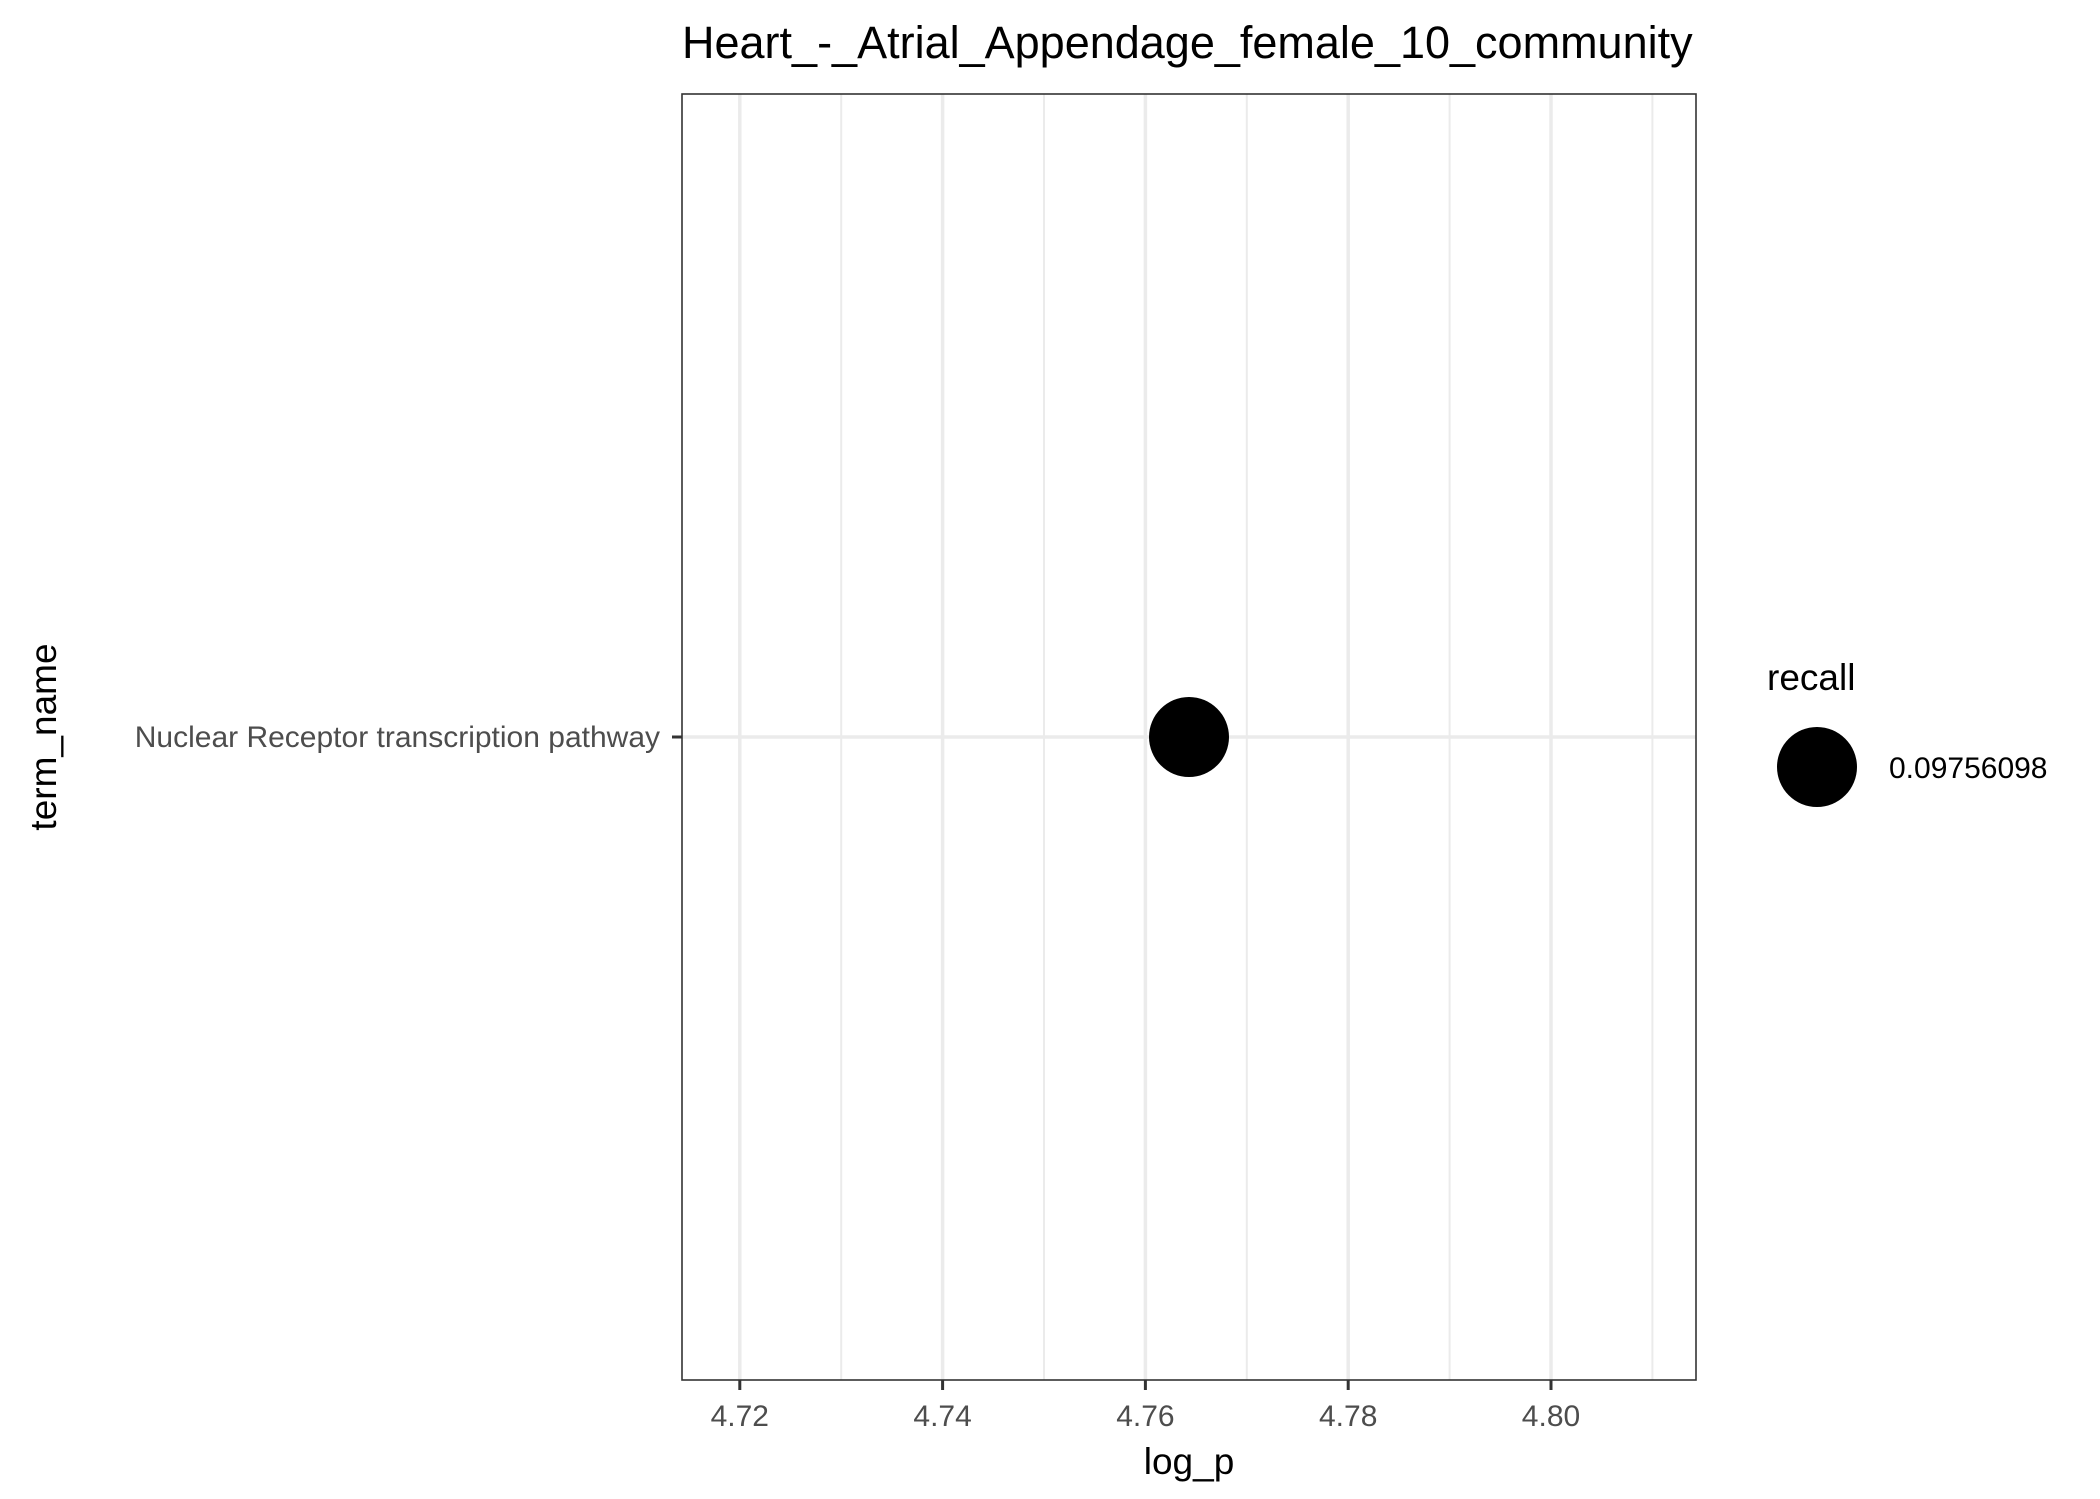 The height and width of the screenshot is (1499, 2100). Describe the element at coordinates (1145, 1416) in the screenshot. I see `x-tick-label: 4.76` at that location.